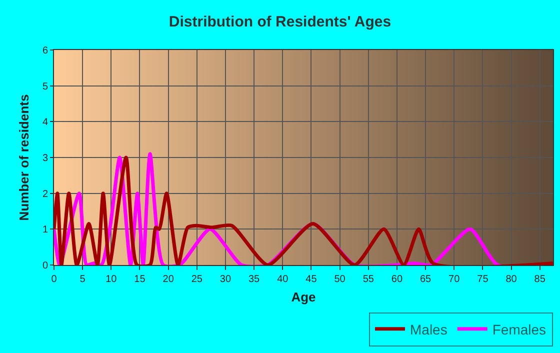 This screenshot has width=560, height=353. What do you see at coordinates (45, 86) in the screenshot?
I see `y-tick-label: 5` at bounding box center [45, 86].